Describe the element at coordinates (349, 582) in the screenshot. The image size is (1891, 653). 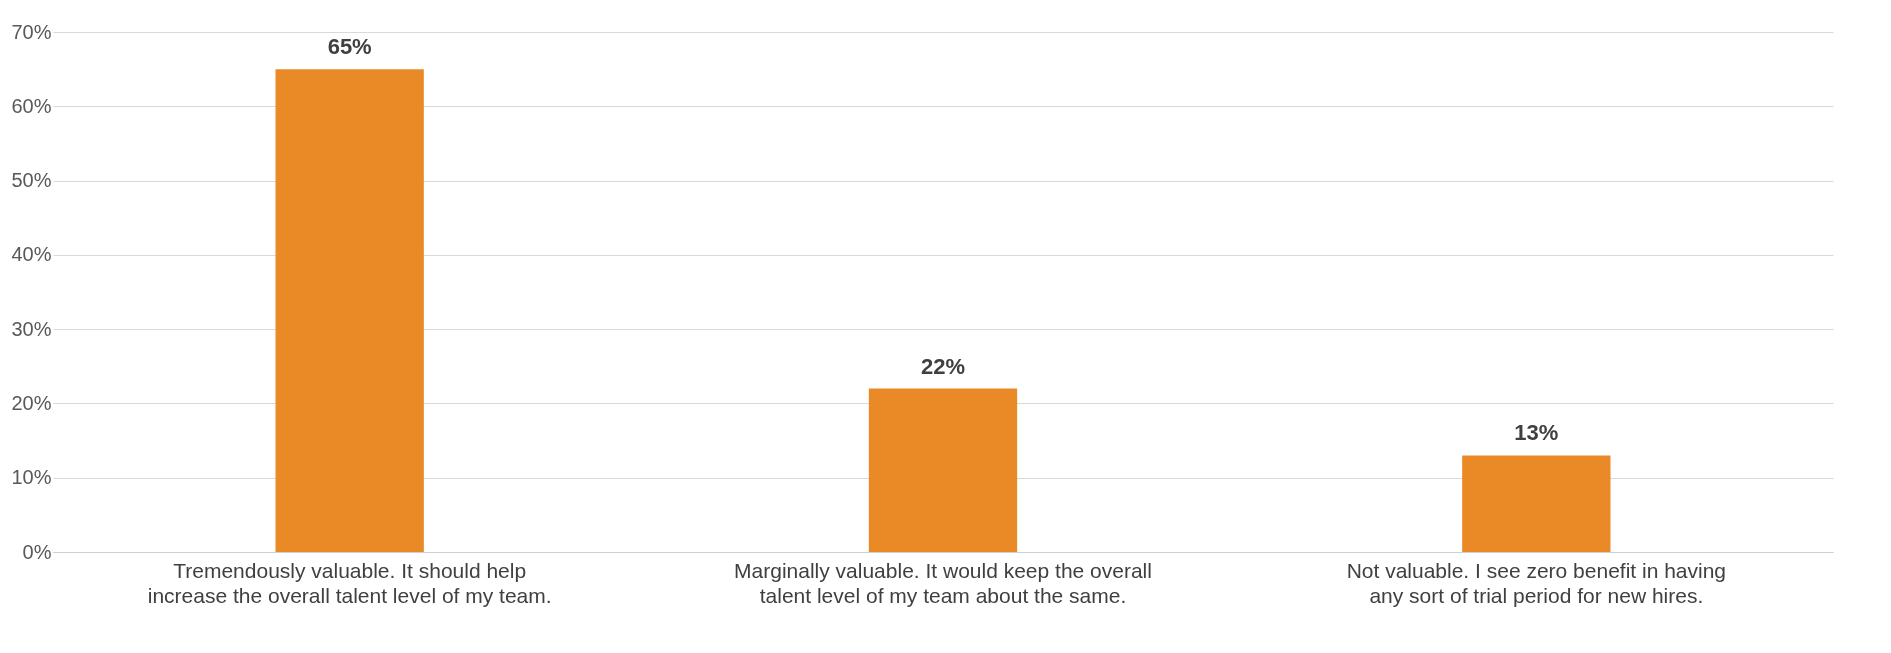
I see `x-tick-label: Tremendously valuable. It should help increase the overall talent level of my team.` at that location.